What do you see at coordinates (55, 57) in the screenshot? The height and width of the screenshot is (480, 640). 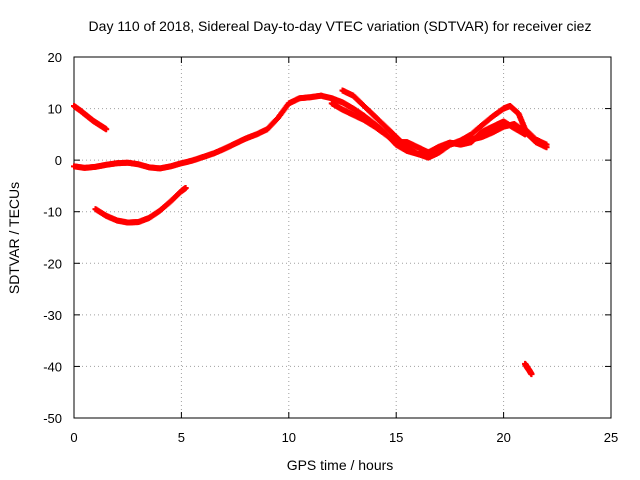 I see `y-tick-label: 20` at bounding box center [55, 57].